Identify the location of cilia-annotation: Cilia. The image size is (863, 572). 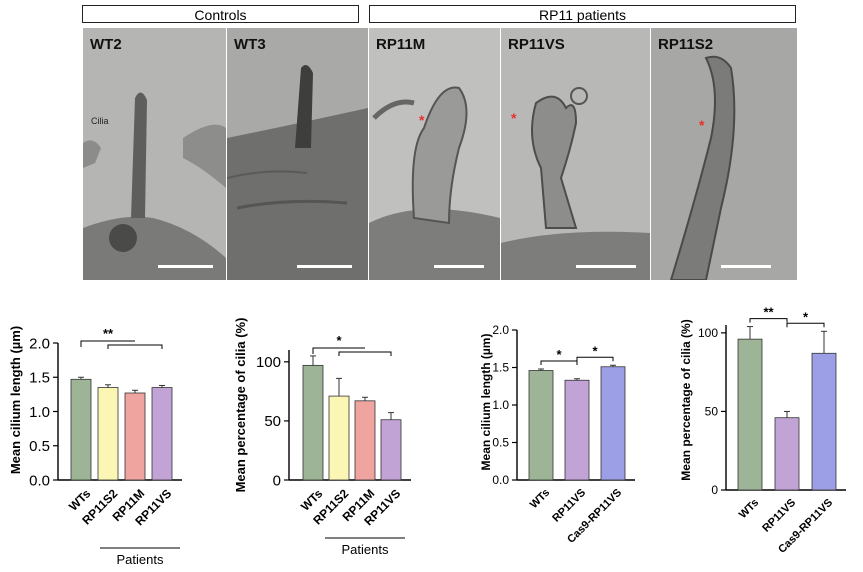
(100, 121).